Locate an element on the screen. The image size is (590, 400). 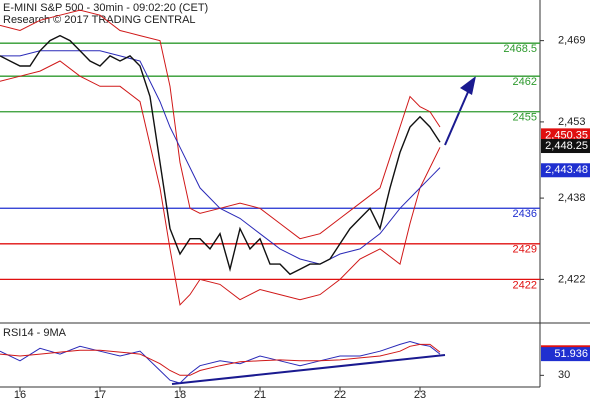
chart-subtitle: Research © 2017 TRADING CENTRAL is located at coordinates (99, 20).